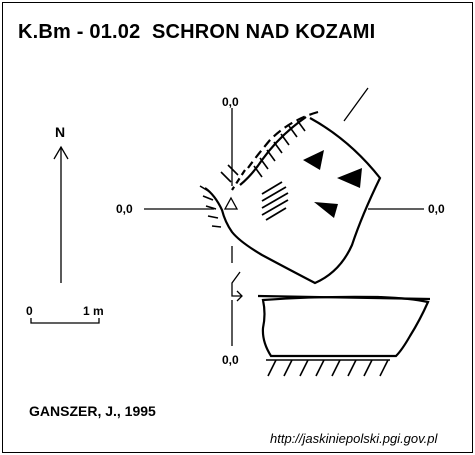  I want to click on grid-label-right: 0,0, so click(436, 209).